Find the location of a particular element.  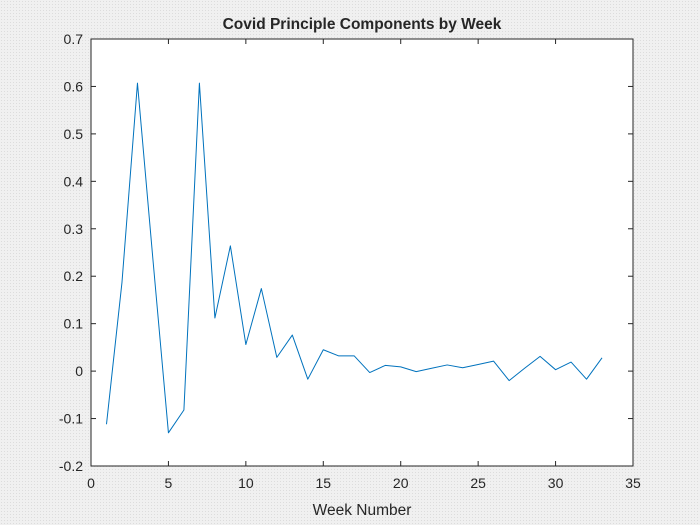

y-tick-label: -0.2 is located at coordinates (71, 466).